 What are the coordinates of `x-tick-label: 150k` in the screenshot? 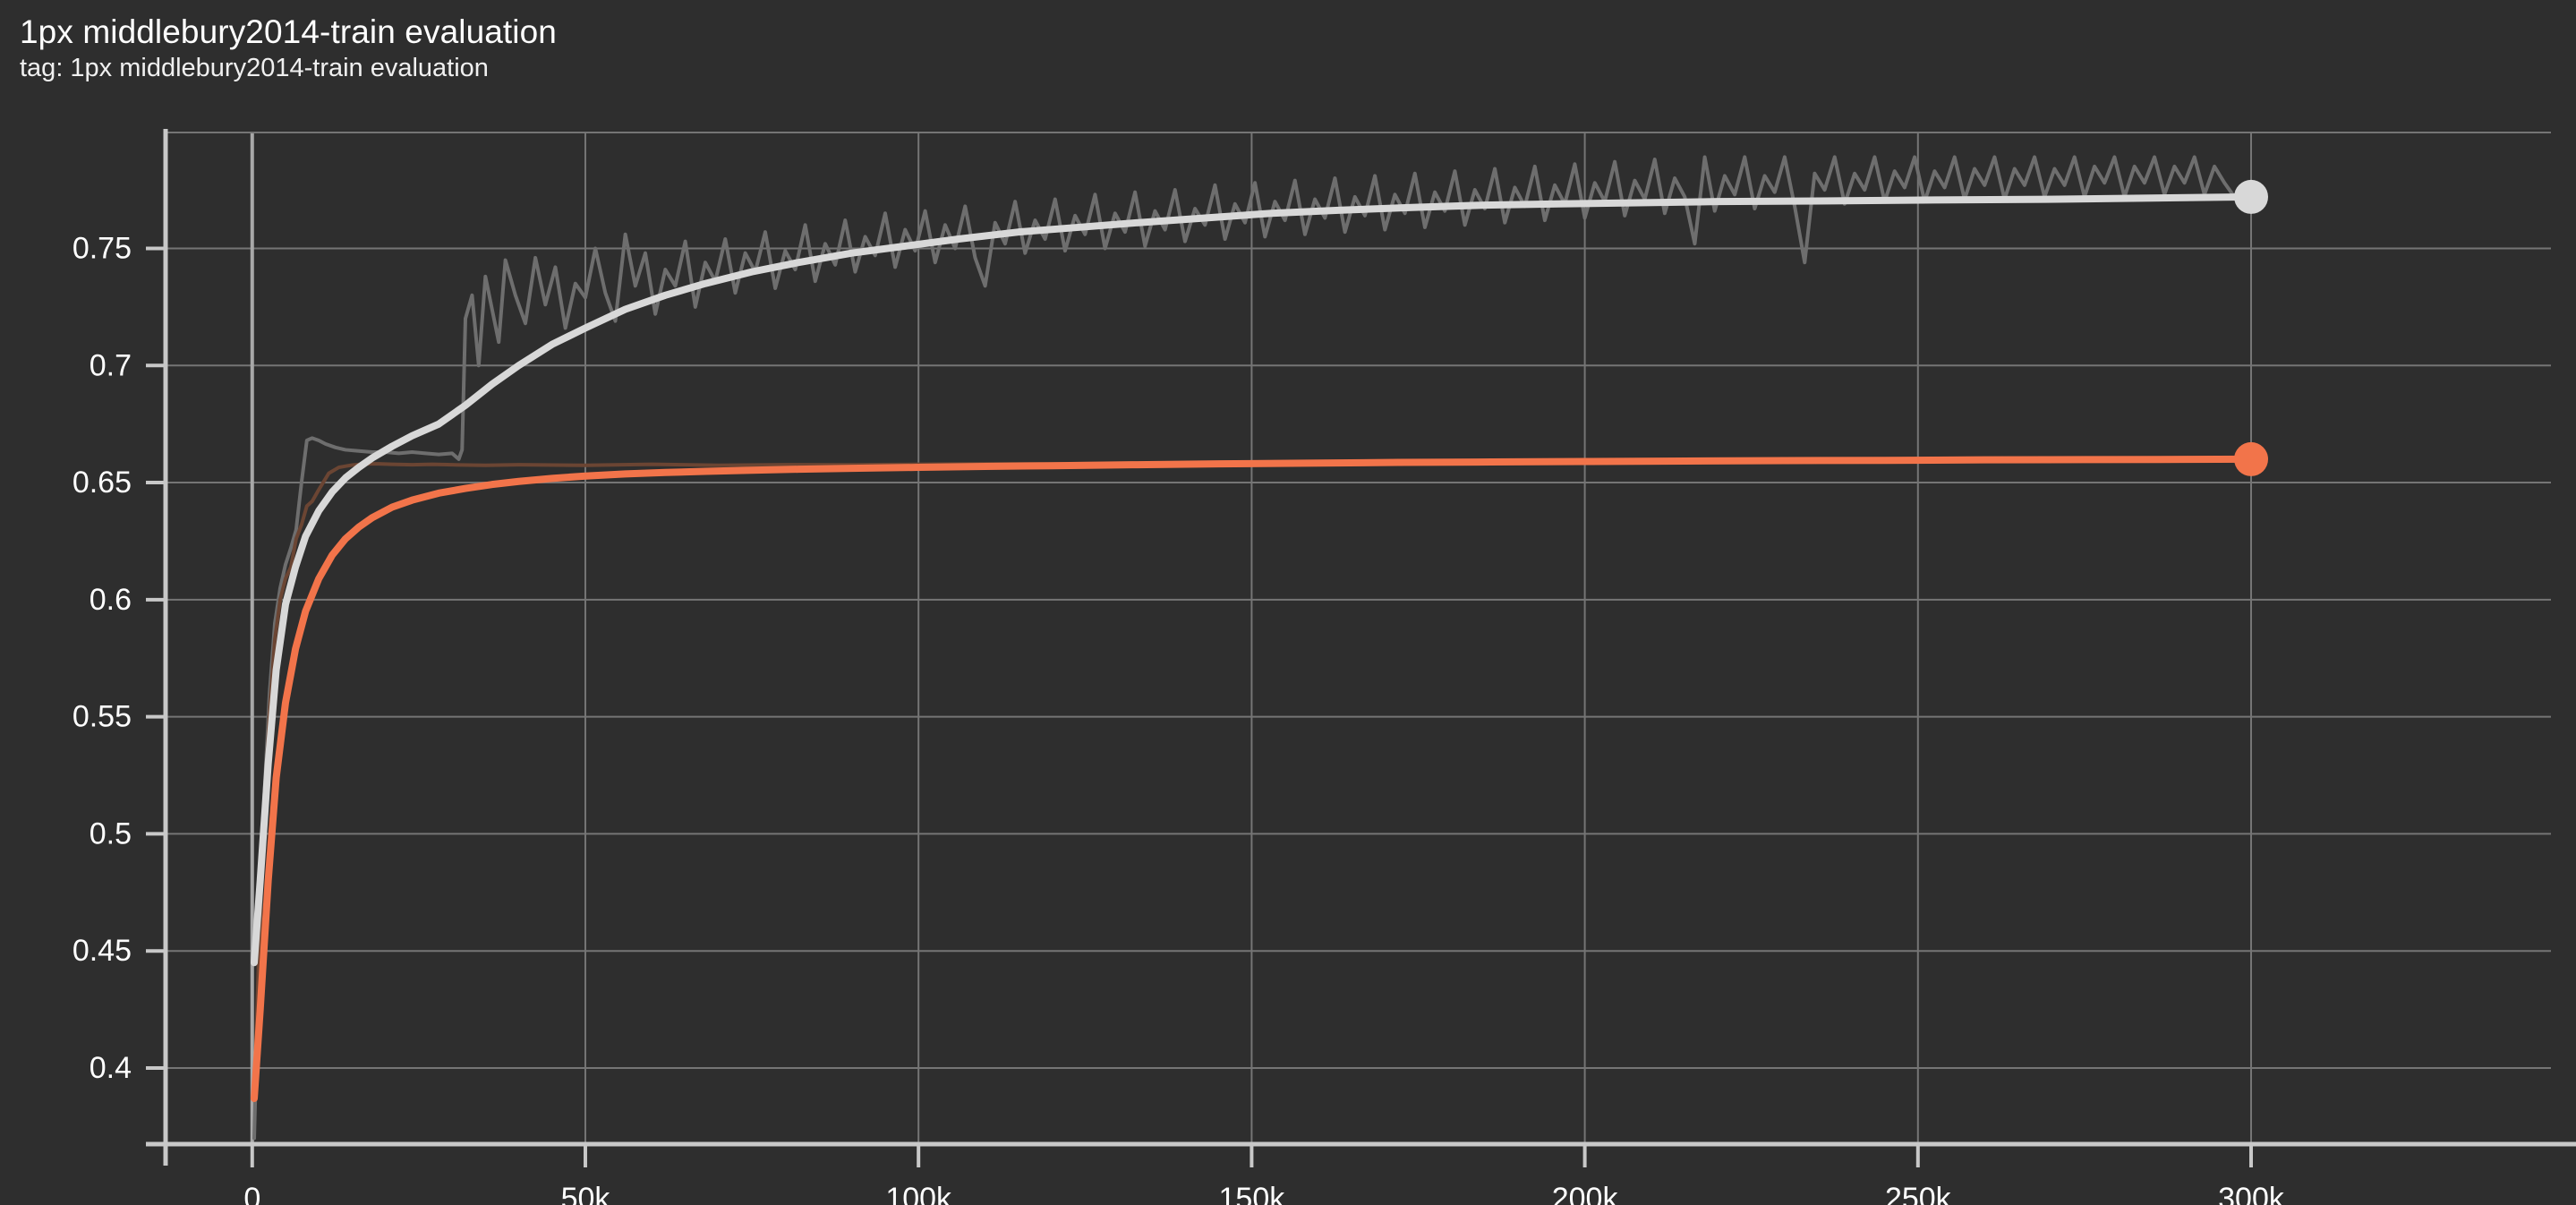 It's located at (1252, 1193).